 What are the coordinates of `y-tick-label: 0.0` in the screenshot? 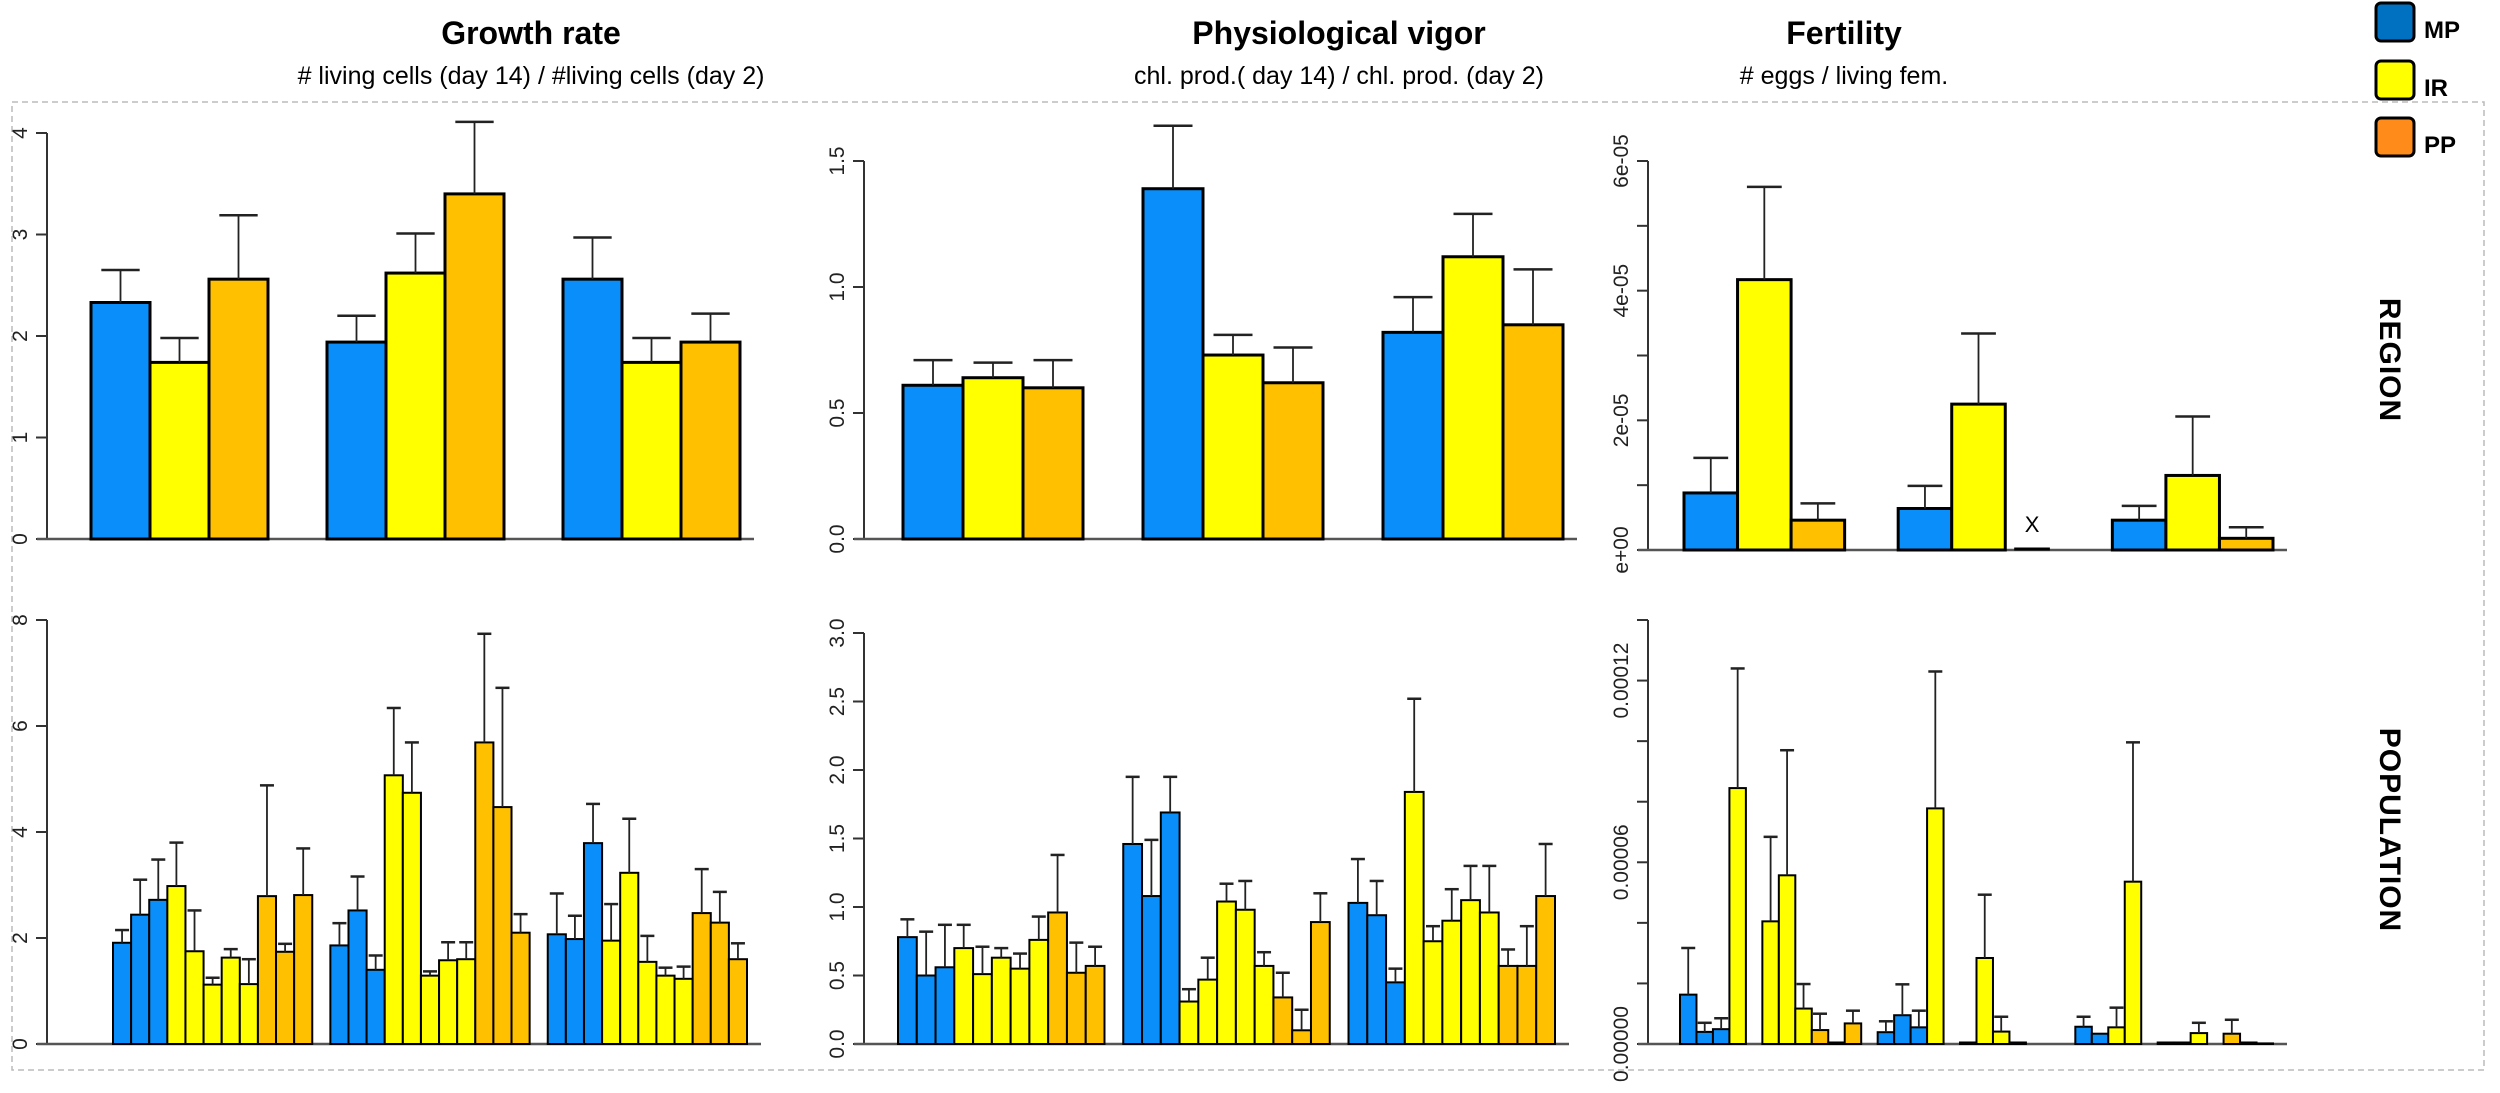 It's located at (837, 1043).